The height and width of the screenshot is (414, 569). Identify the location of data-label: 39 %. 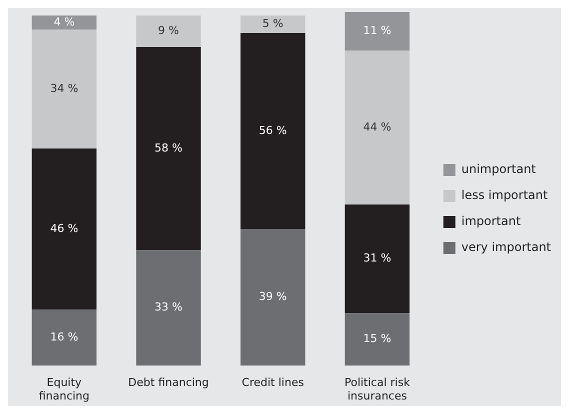
(272, 297).